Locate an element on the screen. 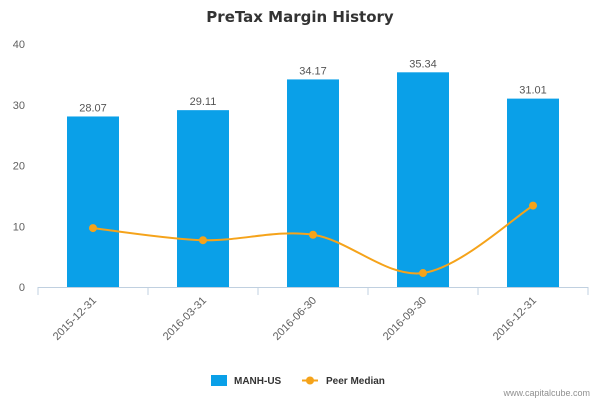 The height and width of the screenshot is (400, 600). bar-data-label: 29.11 is located at coordinates (203, 102).